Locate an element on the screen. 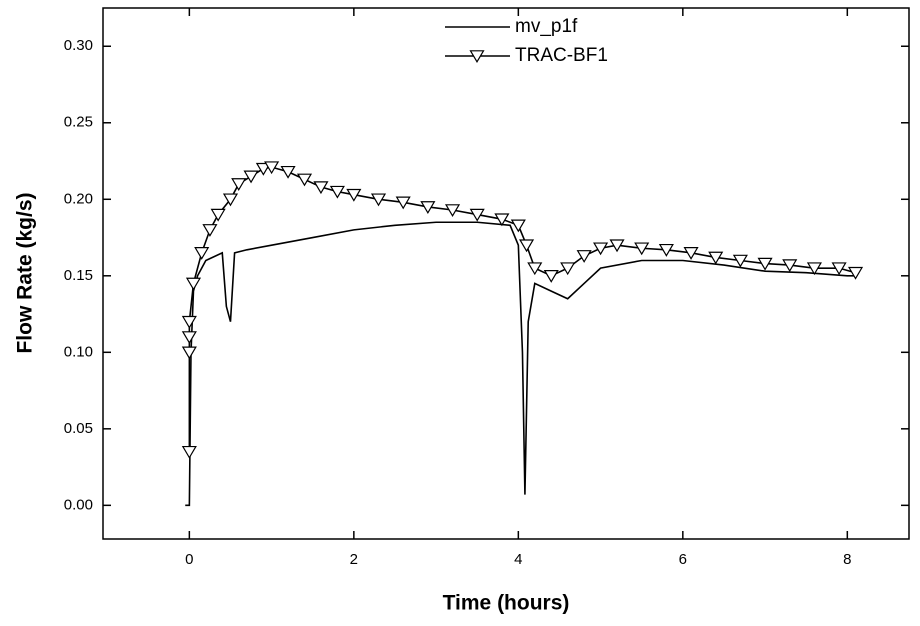 The height and width of the screenshot is (626, 920). x-tick-label: 0 is located at coordinates (189, 559).